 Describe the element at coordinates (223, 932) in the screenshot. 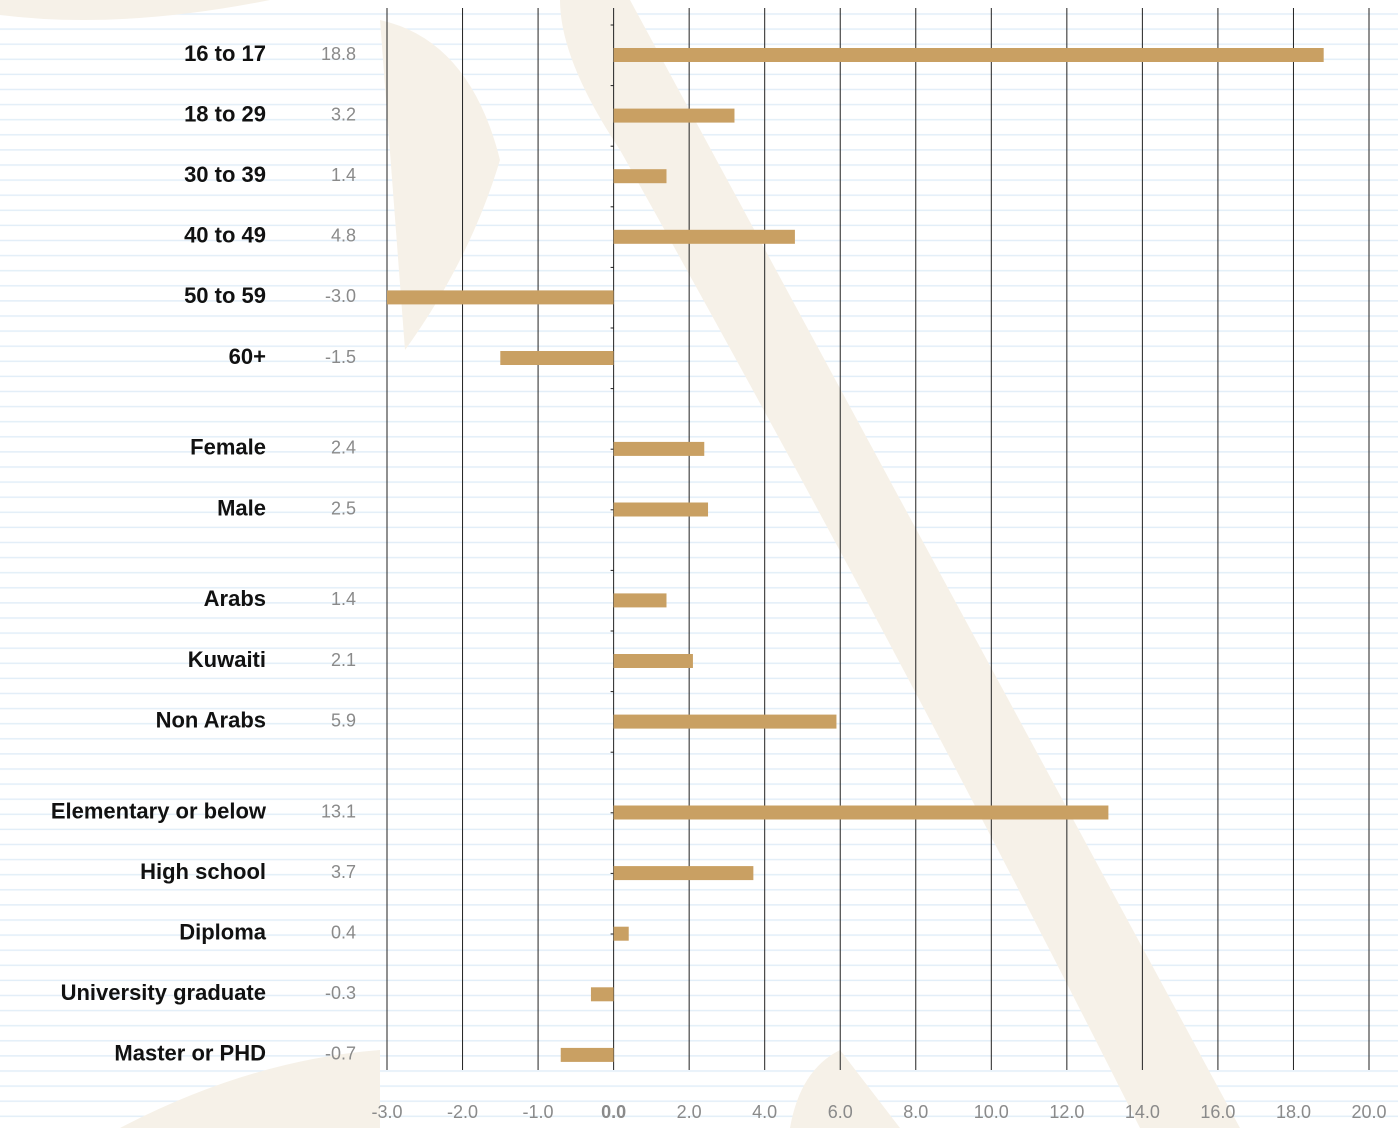

I see `category-label: Diploma` at that location.